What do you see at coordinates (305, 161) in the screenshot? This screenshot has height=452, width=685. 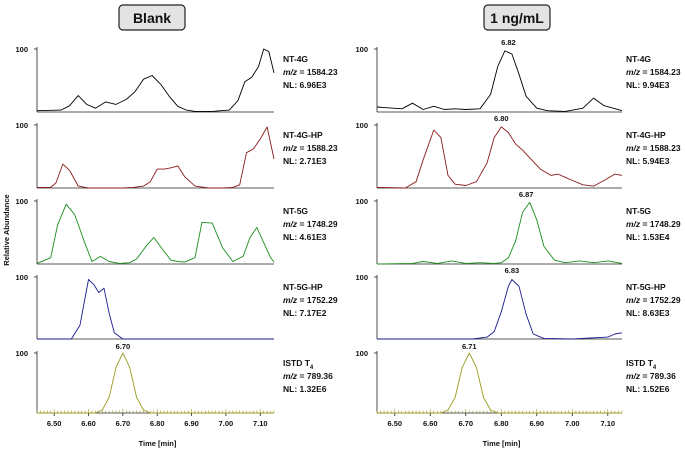 I see `panel-nl: NL: 2.71E3` at bounding box center [305, 161].